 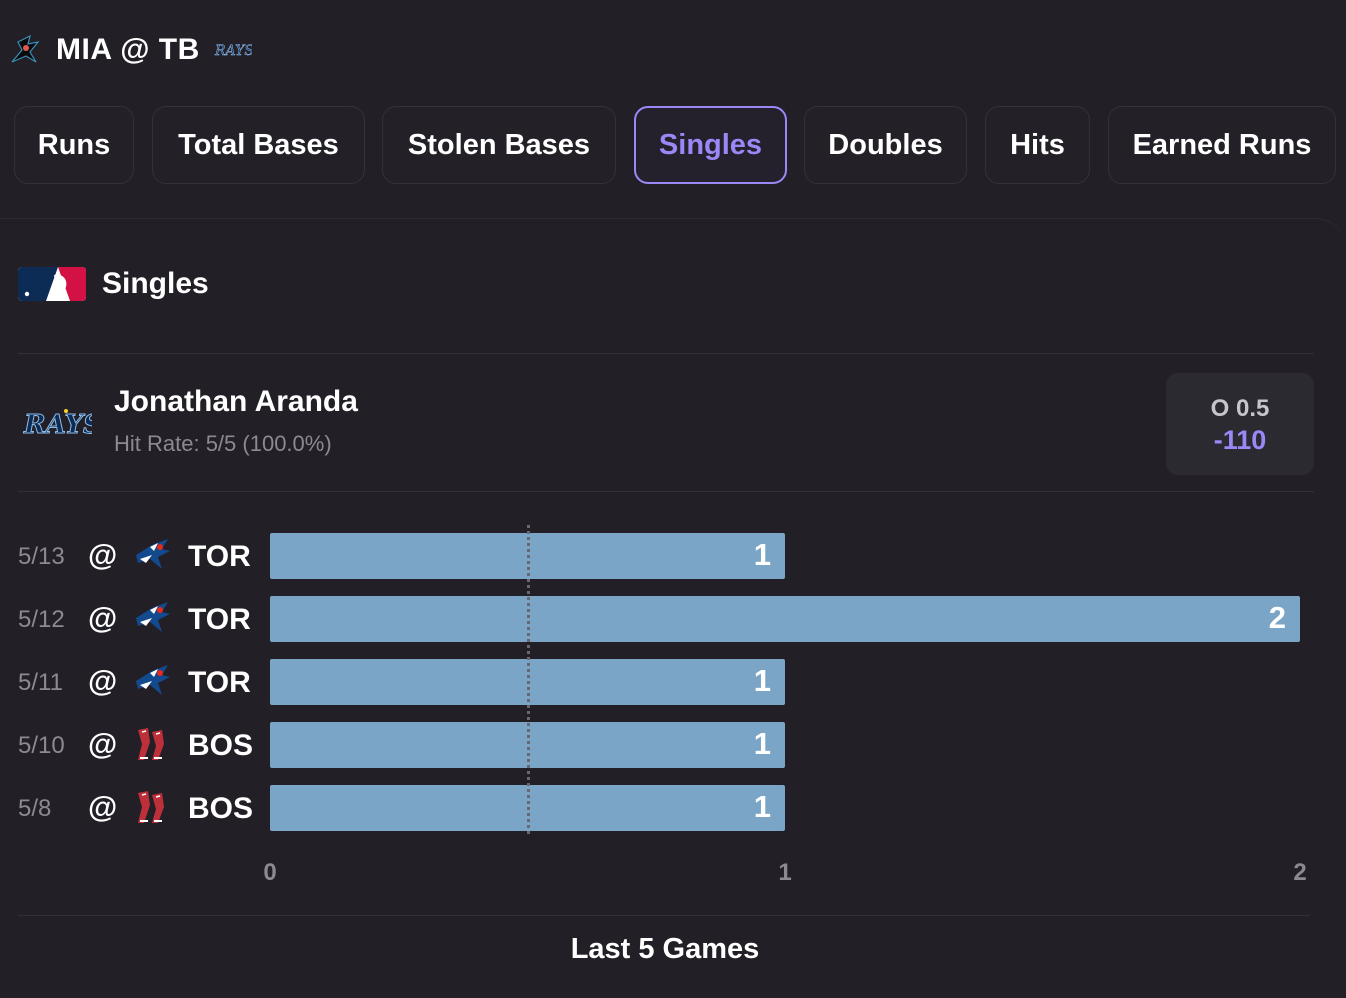 I want to click on section-title: Singles, so click(x=155, y=283).